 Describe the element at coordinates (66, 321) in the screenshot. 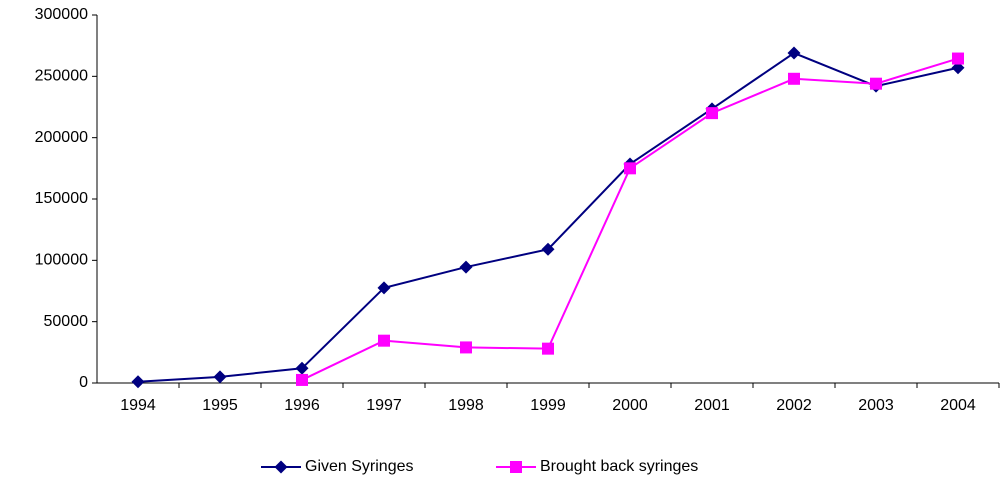

I see `y-tick-label: 50000` at that location.